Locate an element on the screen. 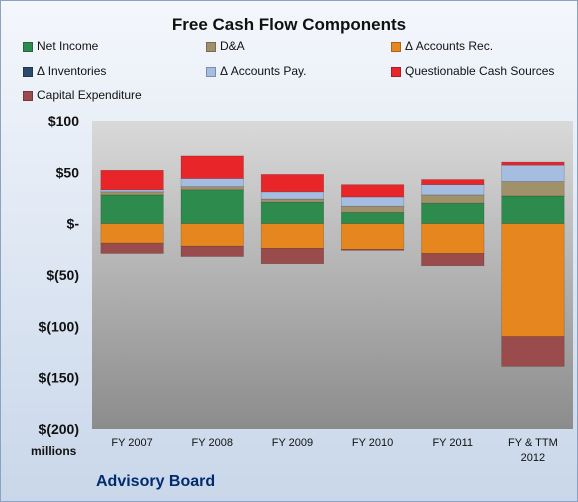 The height and width of the screenshot is (502, 578). y-tick-label: $(200) is located at coordinates (59, 429).